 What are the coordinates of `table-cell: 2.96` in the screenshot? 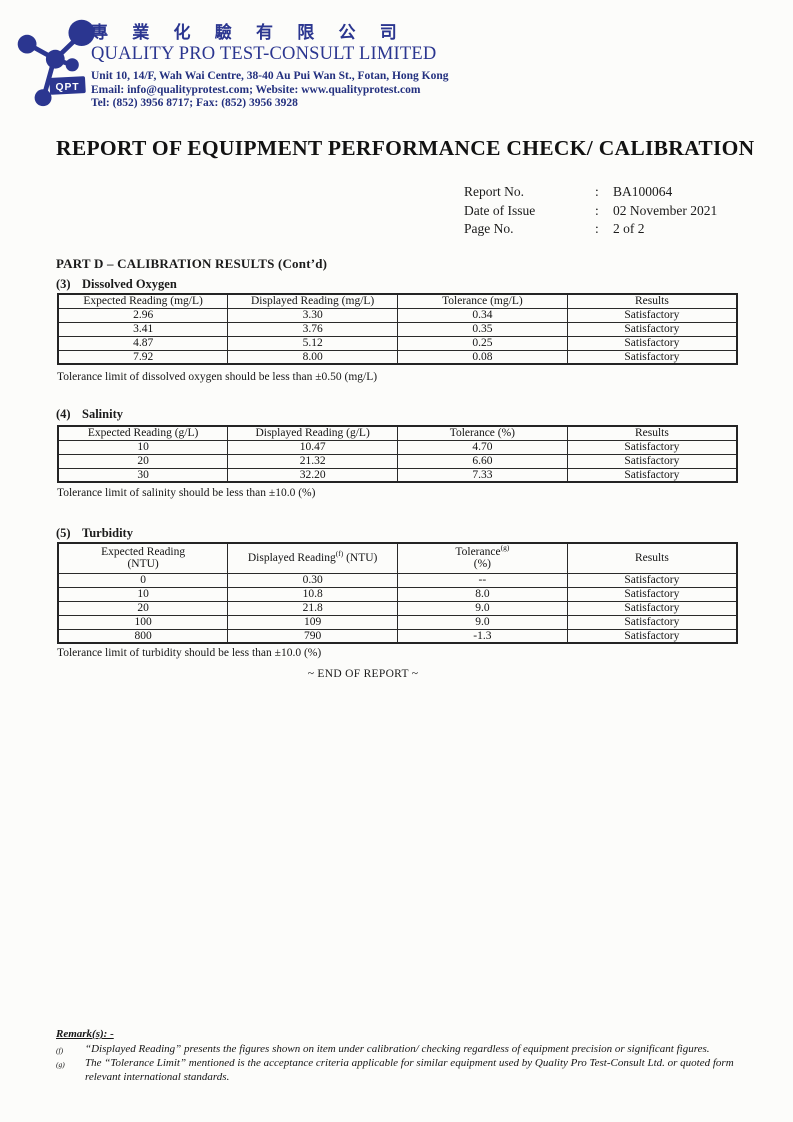 It's located at (143, 315).